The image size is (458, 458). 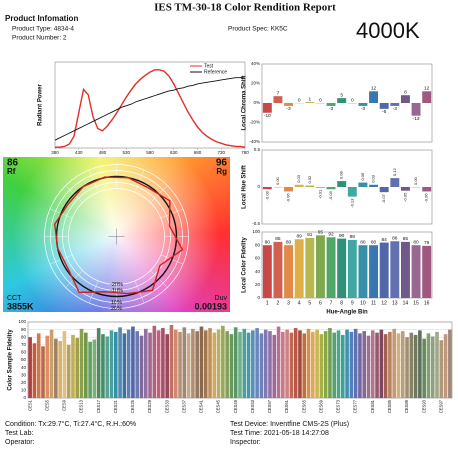 I want to click on test-lab: Test Lab:, so click(x=19, y=433).